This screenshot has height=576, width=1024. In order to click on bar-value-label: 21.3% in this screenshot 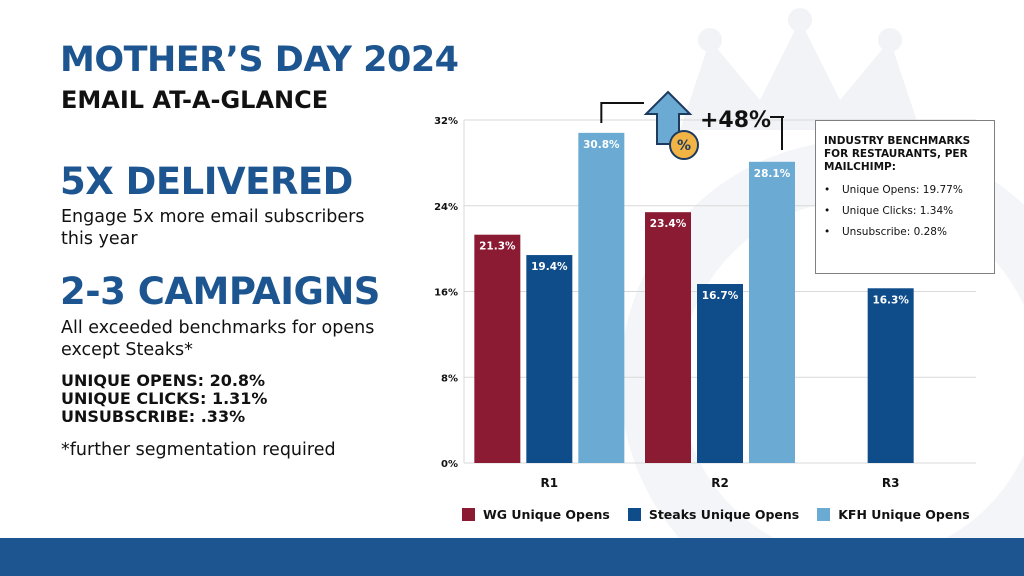, I will do `click(497, 247)`.